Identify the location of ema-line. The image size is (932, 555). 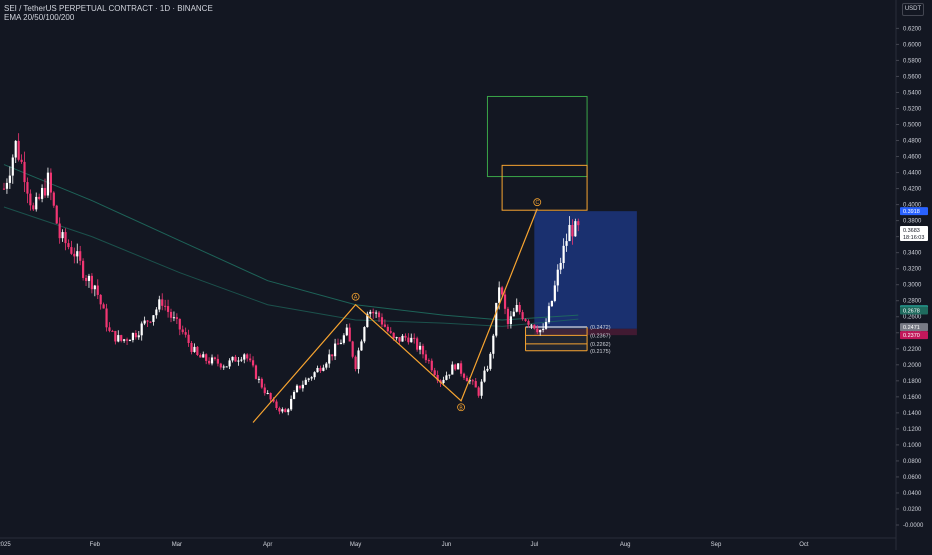
(291, 266).